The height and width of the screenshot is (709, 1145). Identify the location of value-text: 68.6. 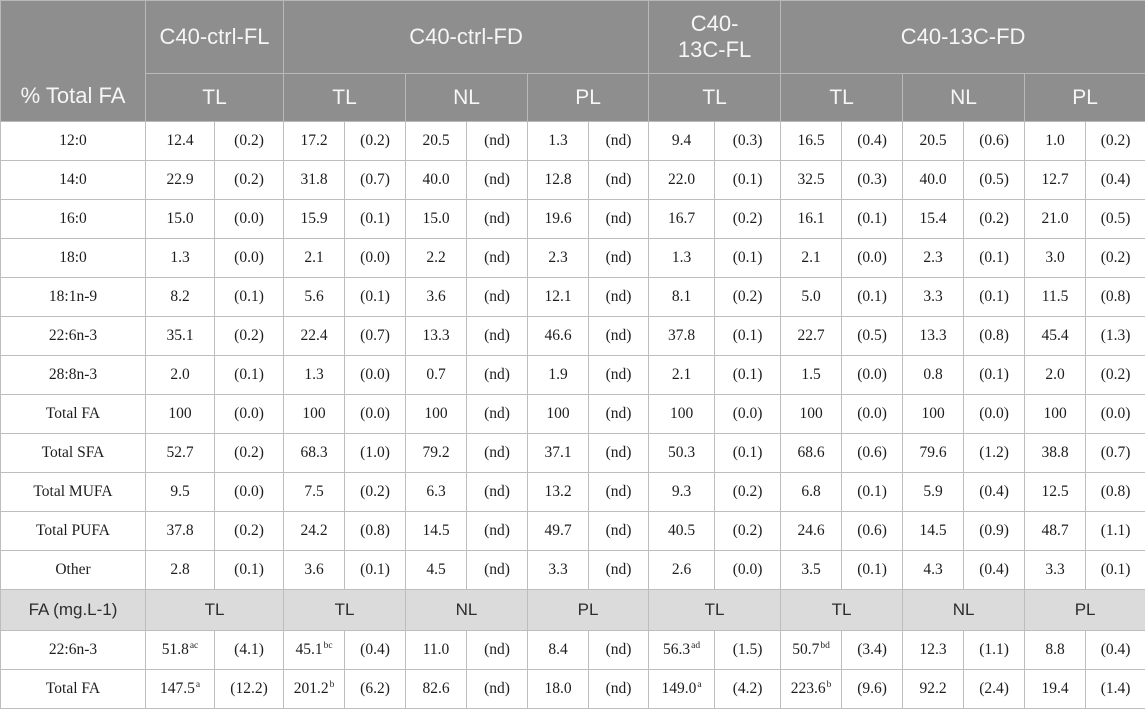
(811, 452).